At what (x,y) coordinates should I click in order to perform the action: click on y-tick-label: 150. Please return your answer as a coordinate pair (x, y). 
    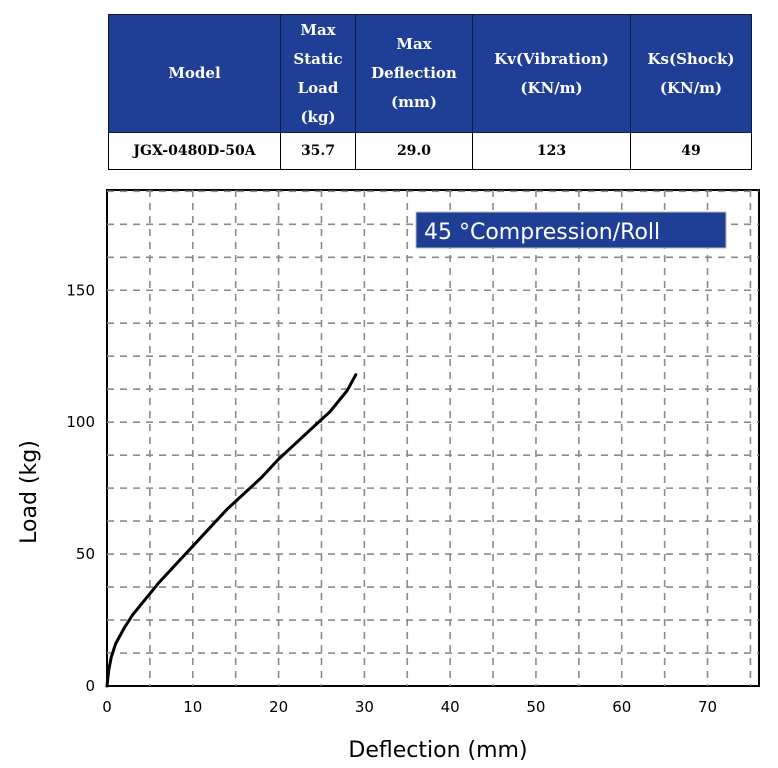
    Looking at the image, I should click on (80, 290).